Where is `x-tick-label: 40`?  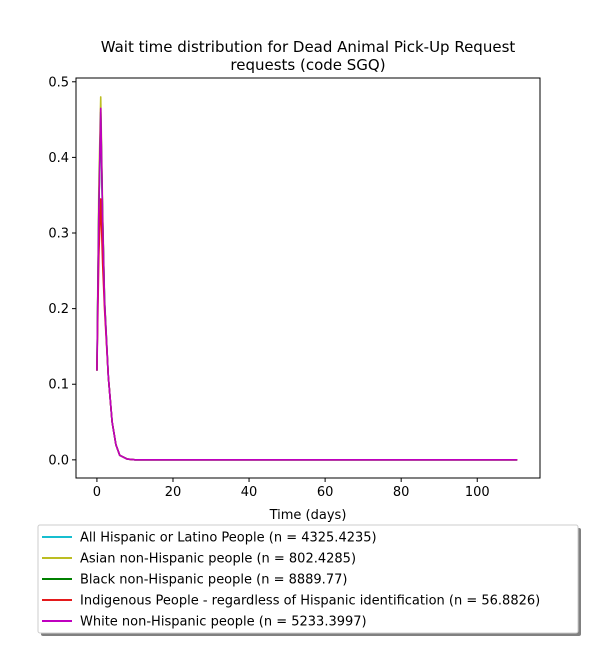 x-tick-label: 40 is located at coordinates (249, 492).